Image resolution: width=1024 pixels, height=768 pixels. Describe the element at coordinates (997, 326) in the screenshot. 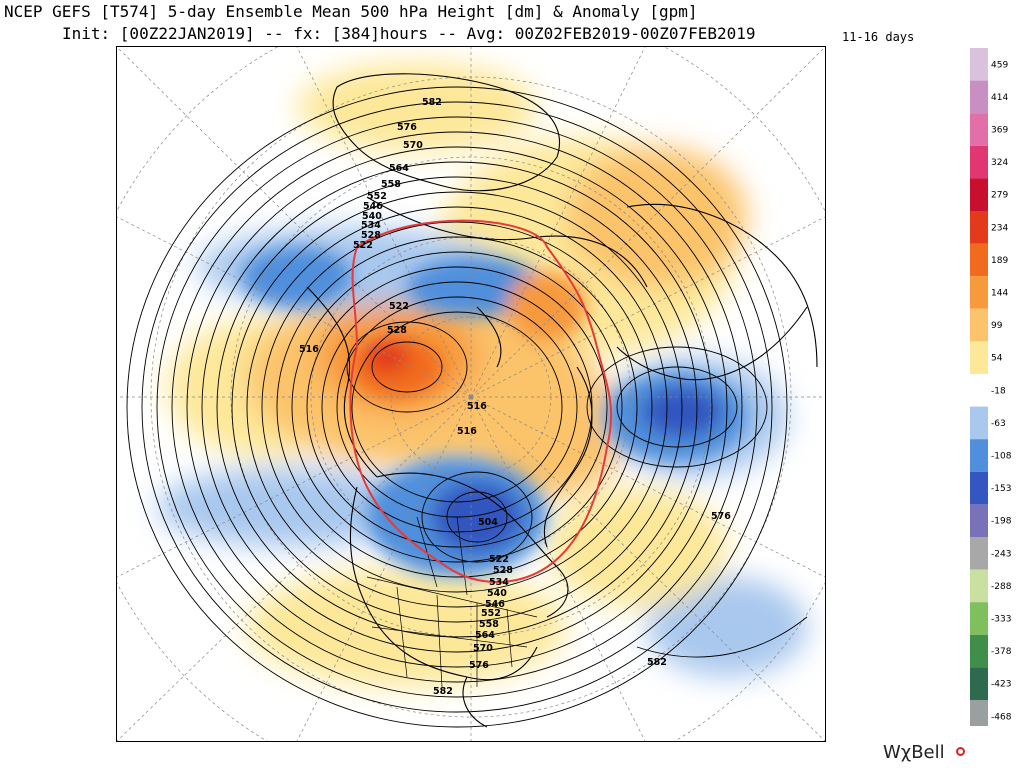

I see `colorbar-label: 99` at that location.